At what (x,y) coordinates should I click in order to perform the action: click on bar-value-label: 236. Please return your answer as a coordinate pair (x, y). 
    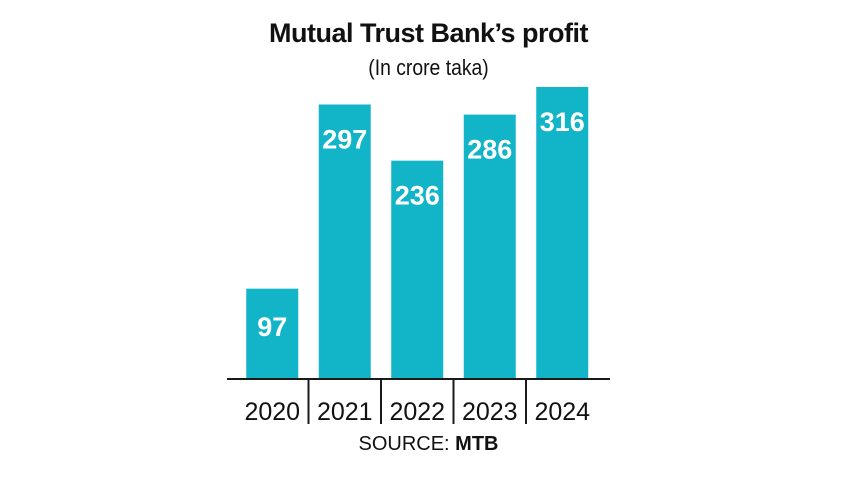
    Looking at the image, I should click on (417, 196).